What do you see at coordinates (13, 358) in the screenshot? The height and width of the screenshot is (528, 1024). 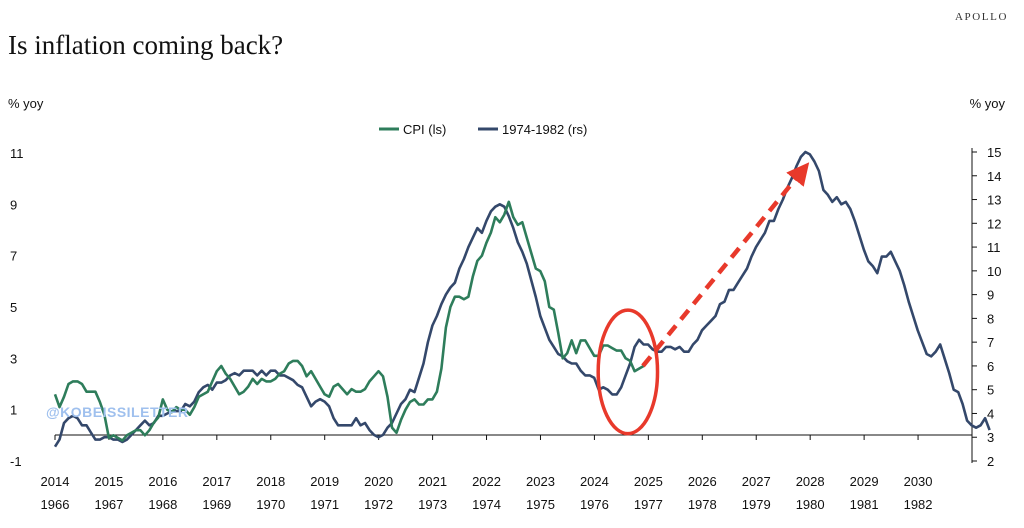 I see `left-tick-label: 3` at bounding box center [13, 358].